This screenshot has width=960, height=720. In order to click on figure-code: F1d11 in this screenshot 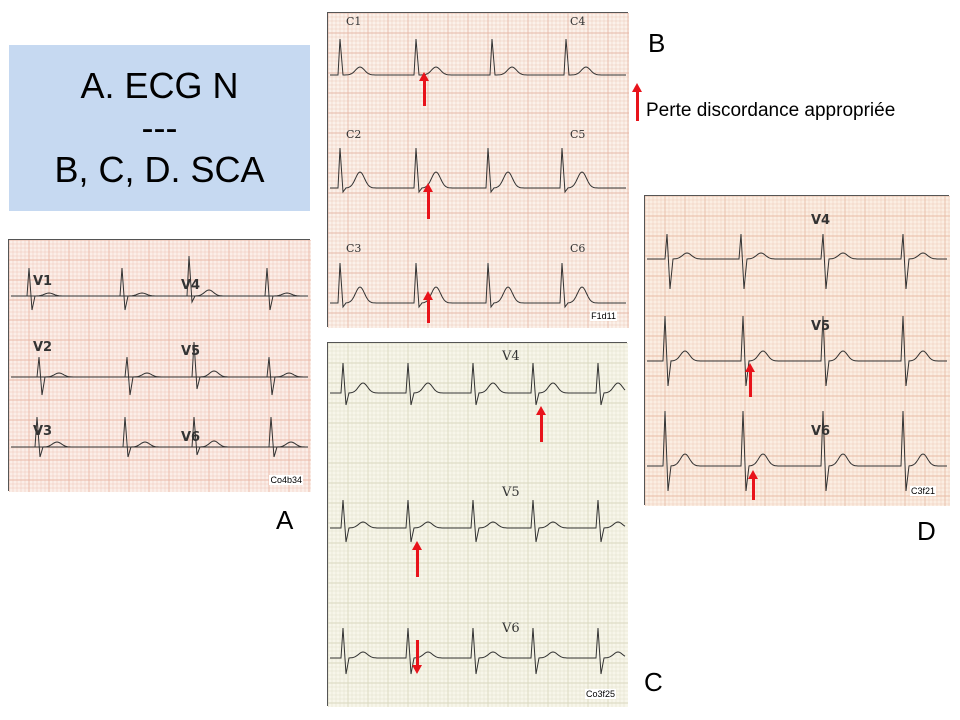, I will do `click(603, 316)`.